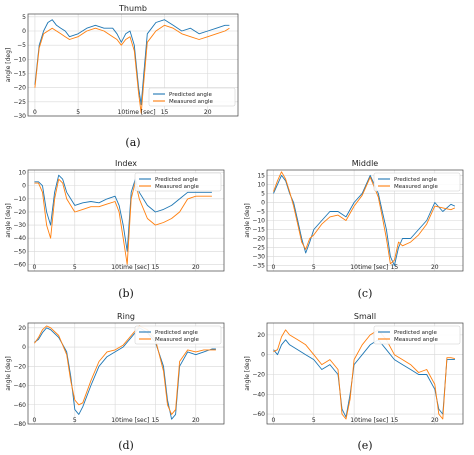 The image size is (474, 455). I want to click on y-tick-label: 15, so click(261, 175).